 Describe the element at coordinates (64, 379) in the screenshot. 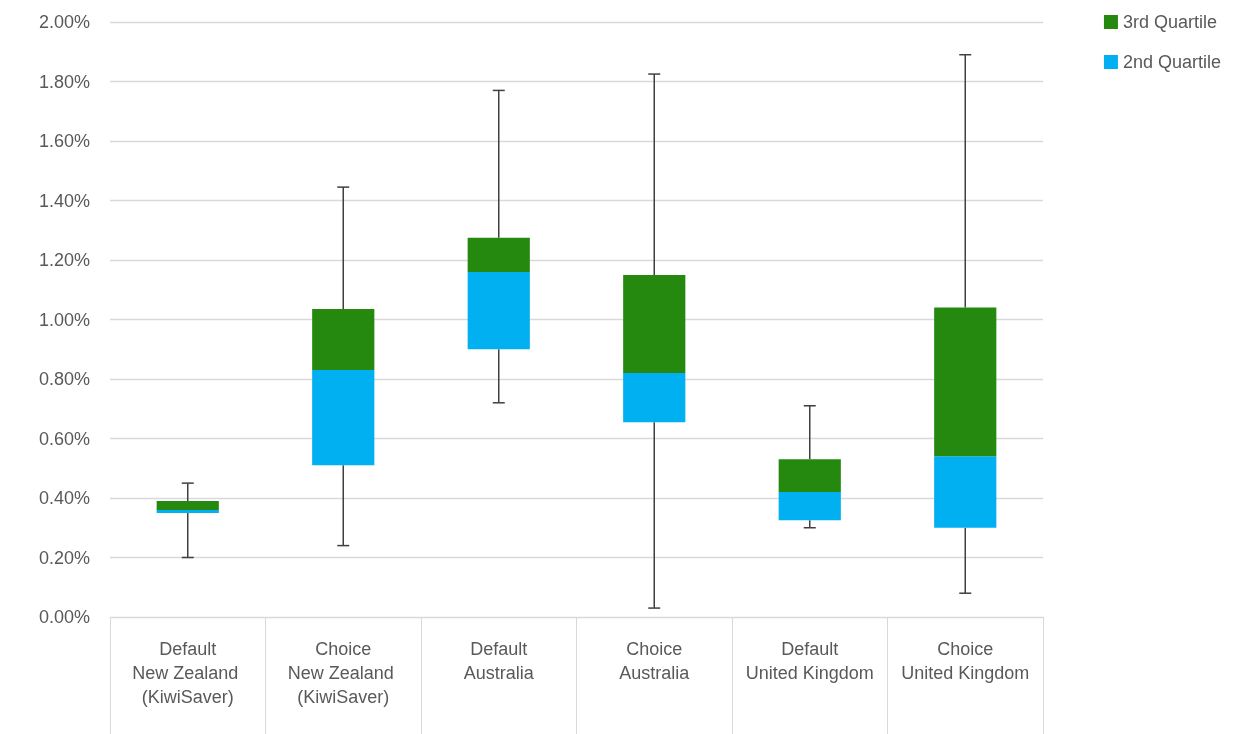

I see `y-tick-label: 0.80%` at that location.